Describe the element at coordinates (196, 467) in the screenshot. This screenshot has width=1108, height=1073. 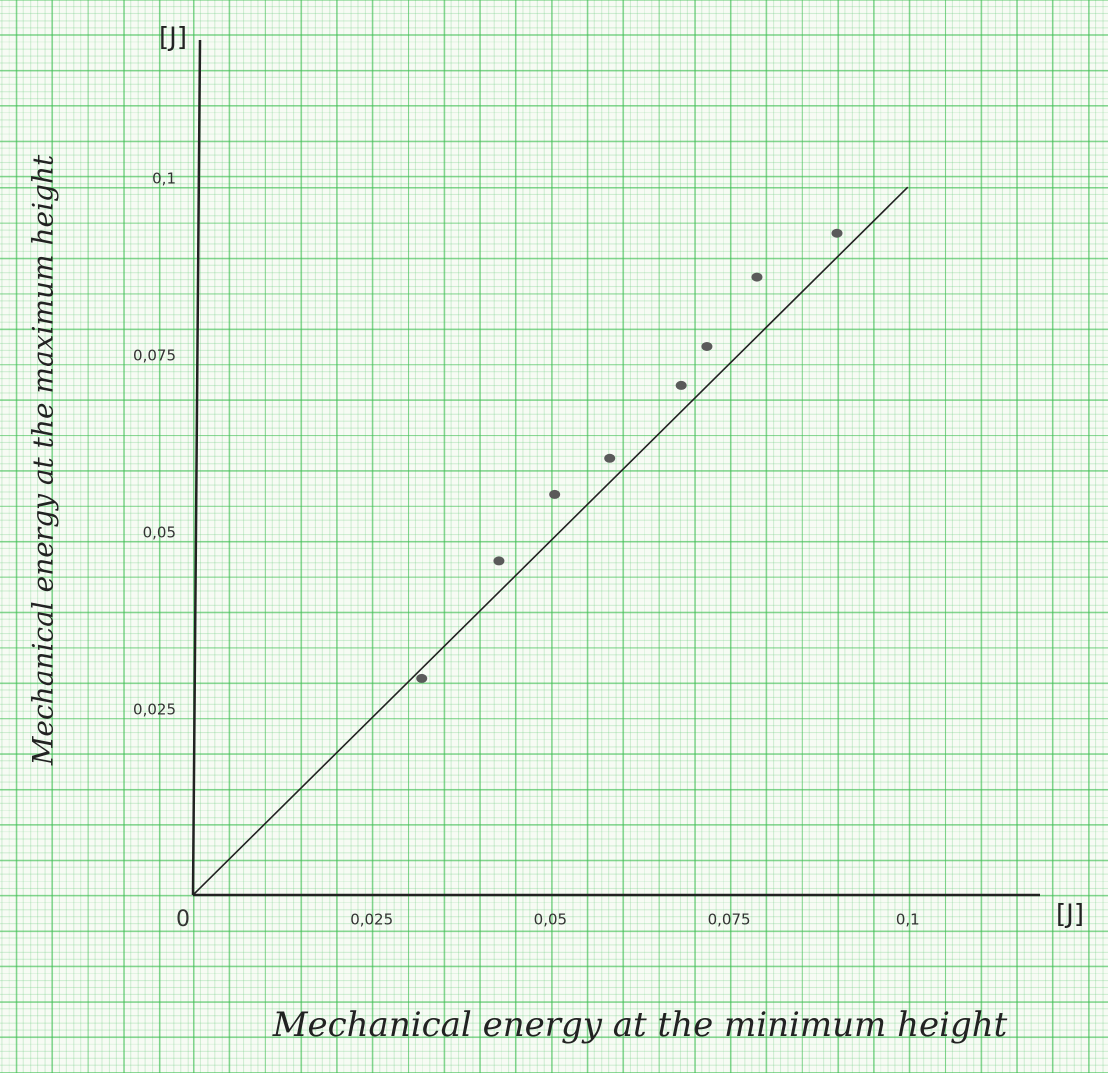
I see `y-axis` at that location.